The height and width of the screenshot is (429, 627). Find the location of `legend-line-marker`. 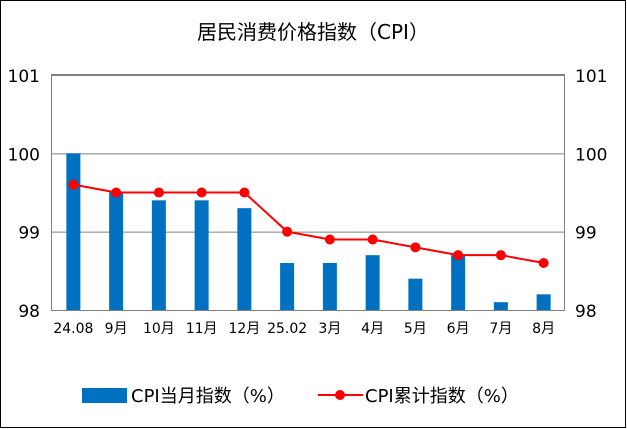

legend-line-marker is located at coordinates (340, 395).